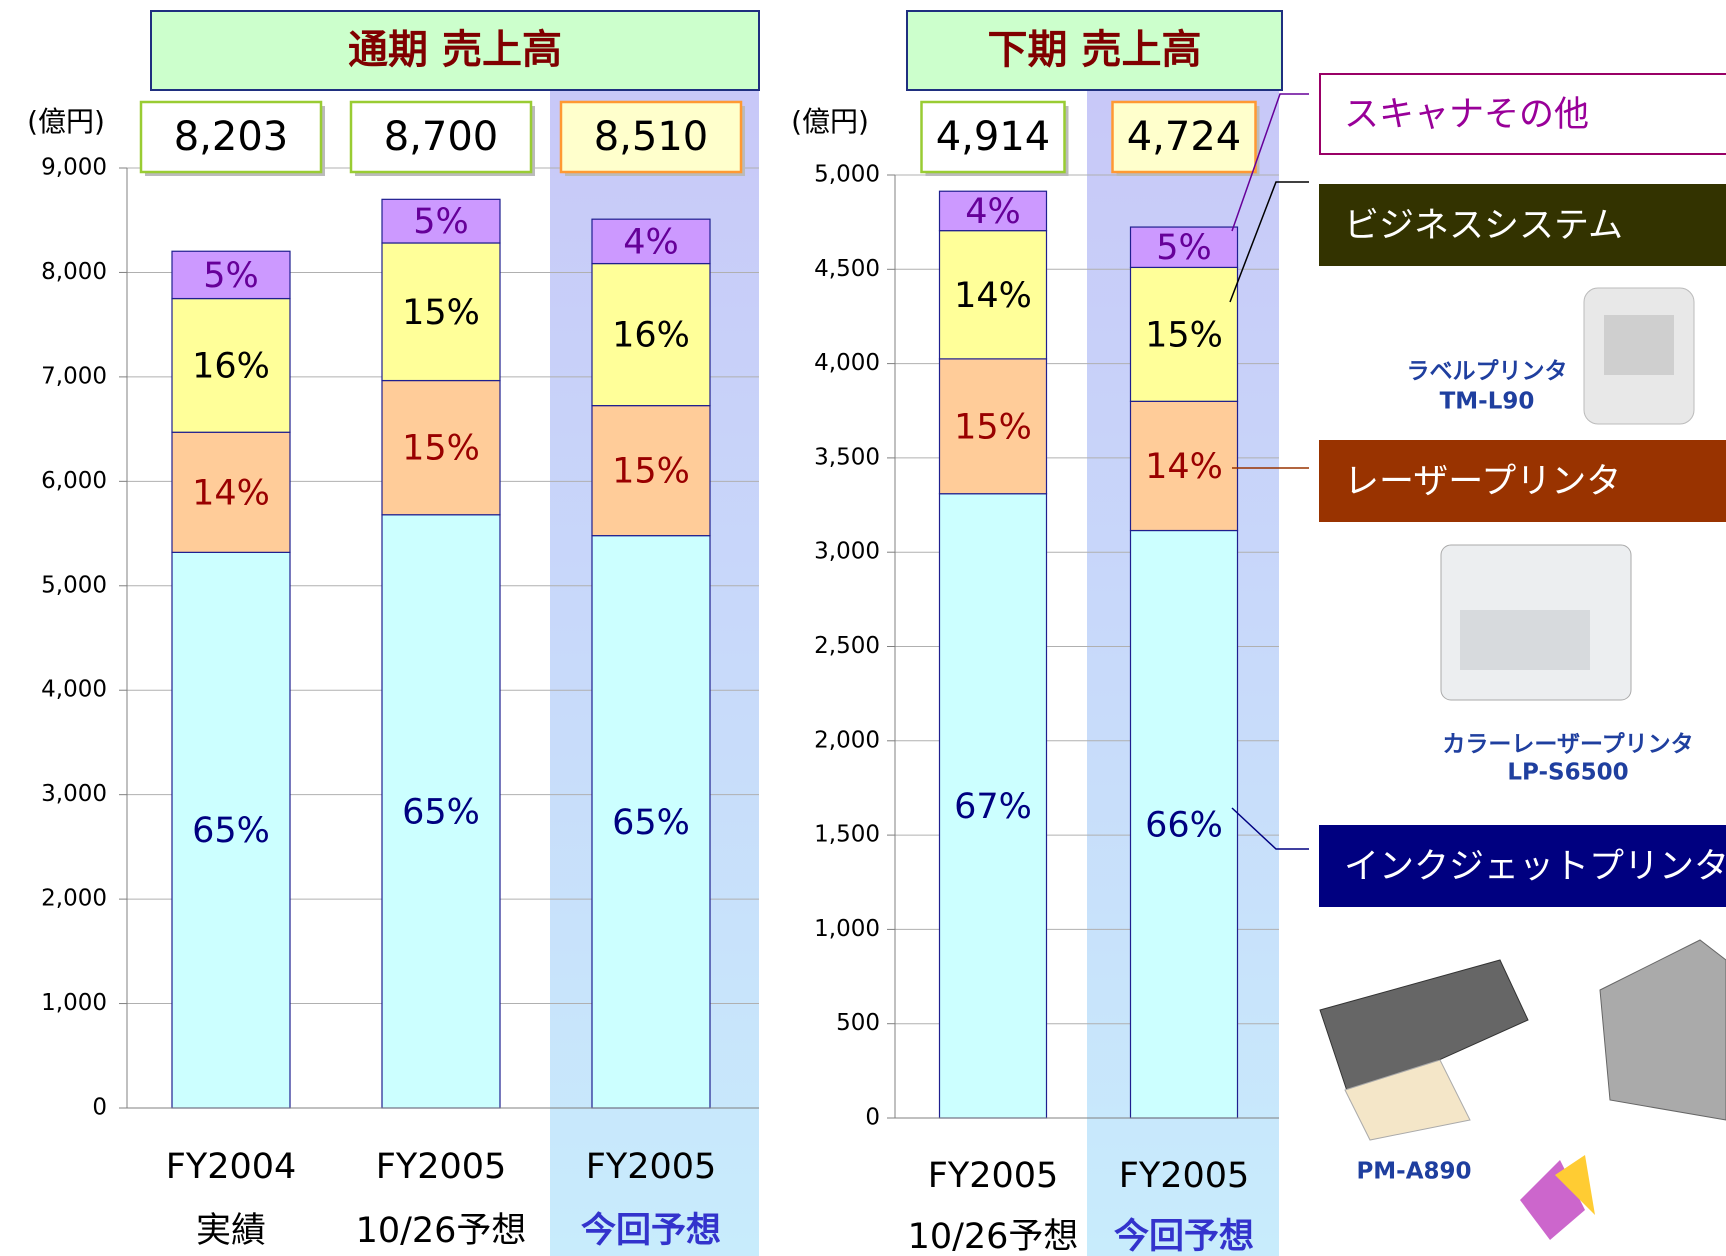 The width and height of the screenshot is (1726, 1256). I want to click on product-label: カラーレーザープリンタ, so click(1567, 745).